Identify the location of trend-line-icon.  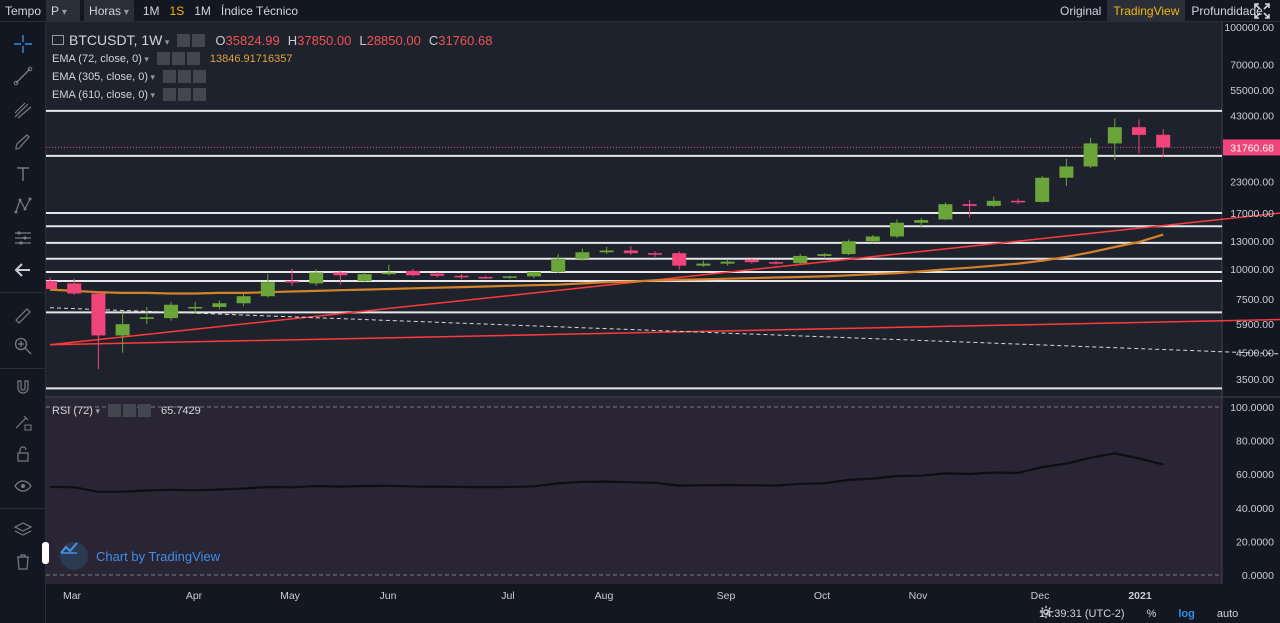
(23, 76).